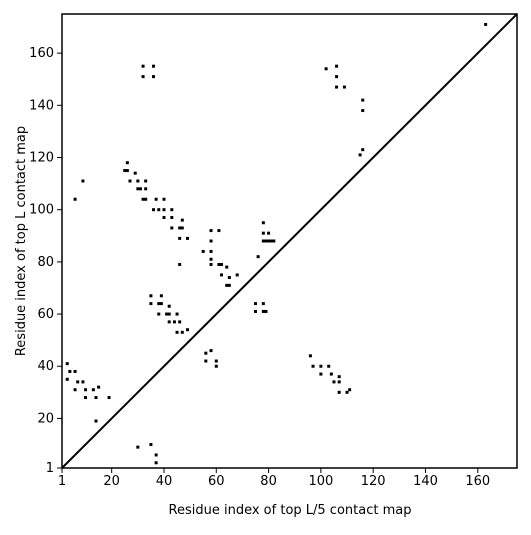 The image size is (531, 535). I want to click on y-tick-label: 60, so click(45, 314).